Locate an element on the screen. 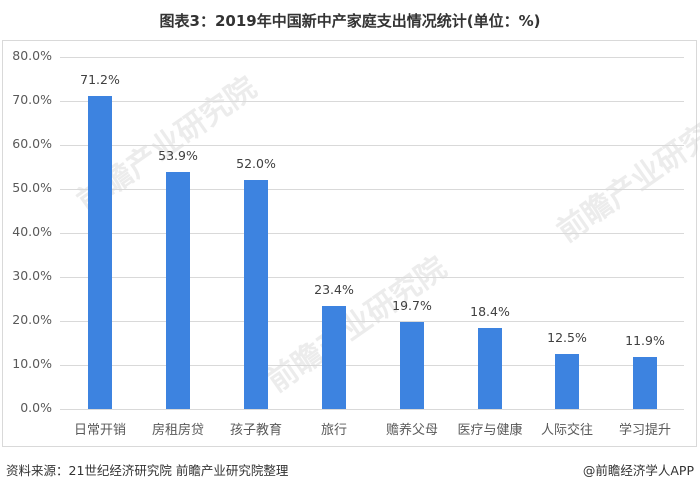 This screenshot has width=700, height=488. y-tick-label: 50.0% is located at coordinates (32, 187).